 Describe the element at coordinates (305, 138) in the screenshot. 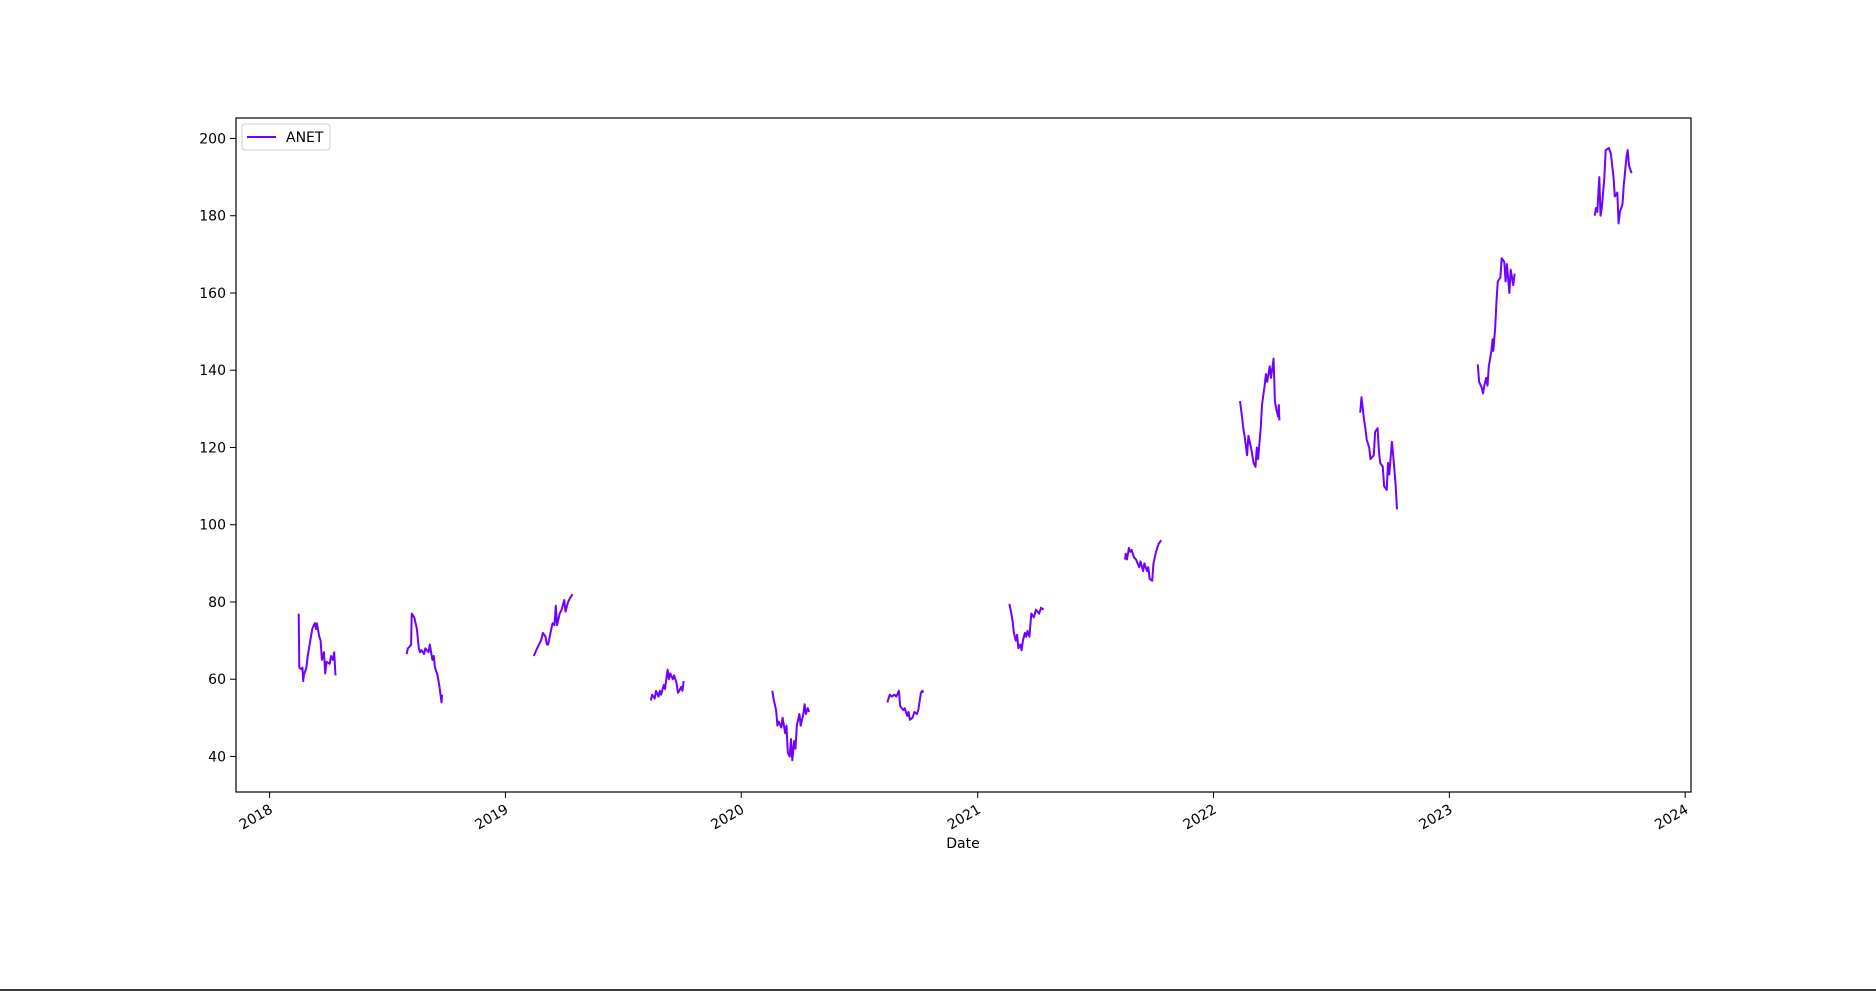

I see `legend-label: ANET` at that location.